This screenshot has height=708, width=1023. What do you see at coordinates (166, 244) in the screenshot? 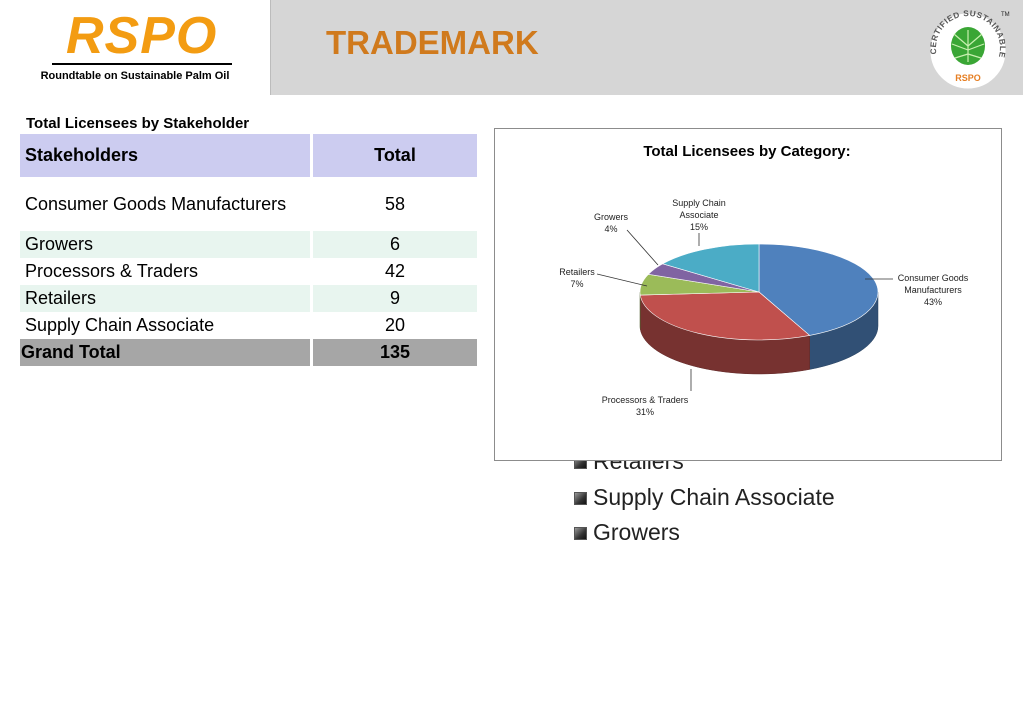
I see `row-name: Growers` at bounding box center [166, 244].